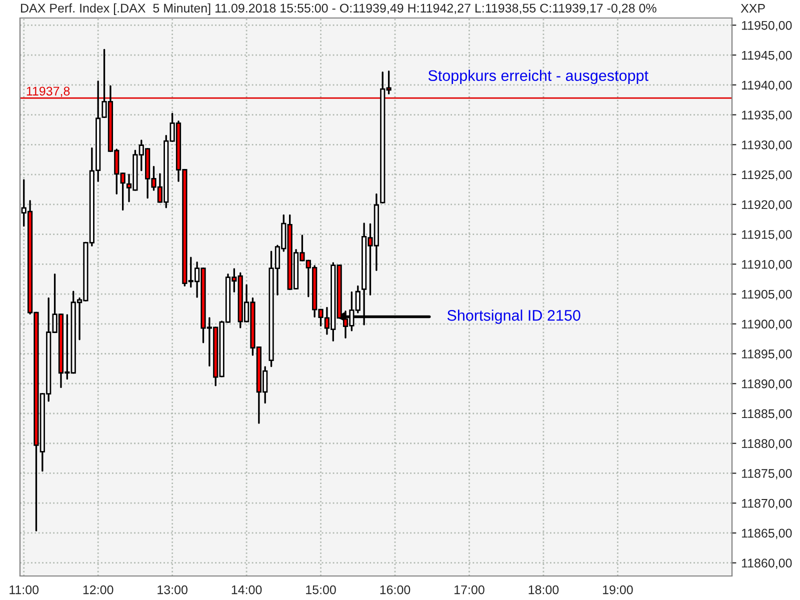  What do you see at coordinates (395, 589) in the screenshot?
I see `x-tick-label: 16:00` at bounding box center [395, 589].